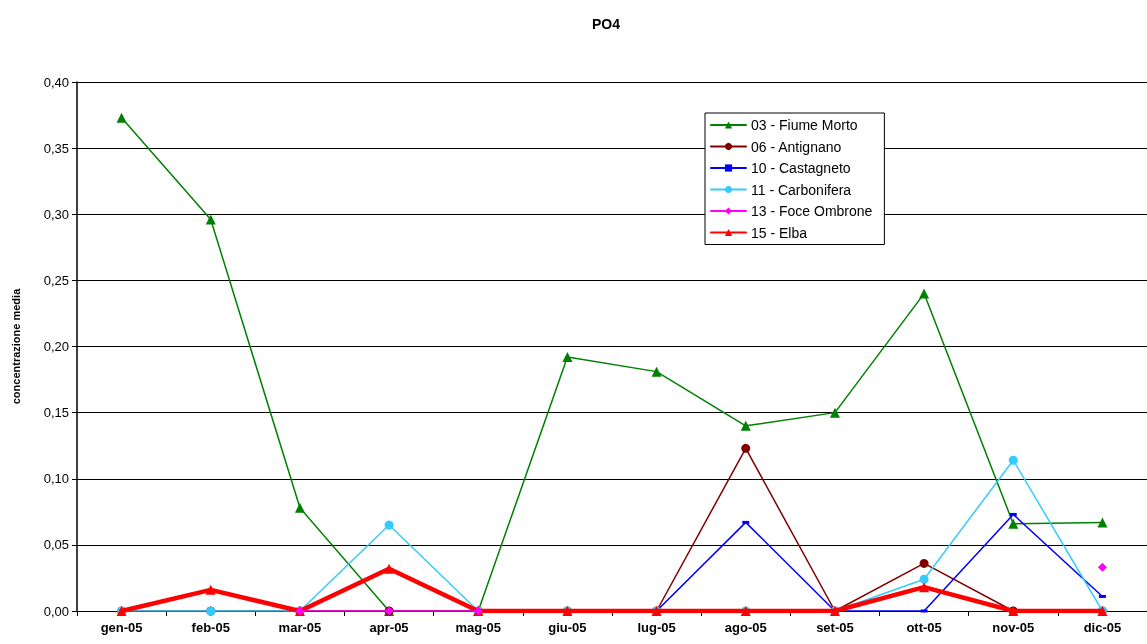 The height and width of the screenshot is (644, 1147). Describe the element at coordinates (300, 627) in the screenshot. I see `x-tick-label: mar-05` at that location.